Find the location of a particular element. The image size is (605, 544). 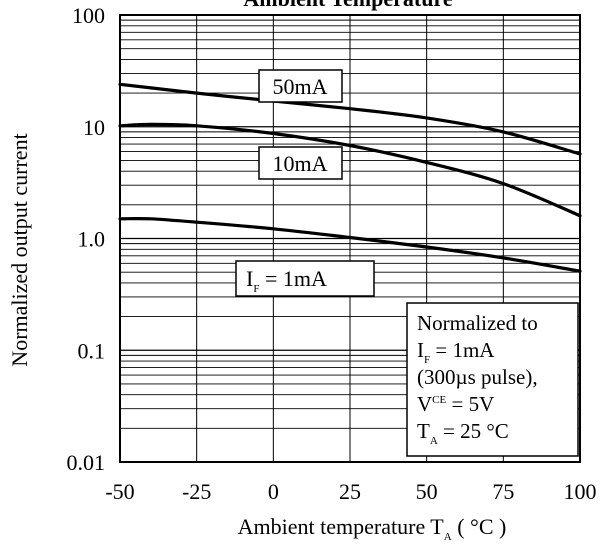

x-tick-label: 25 is located at coordinates (350, 491).